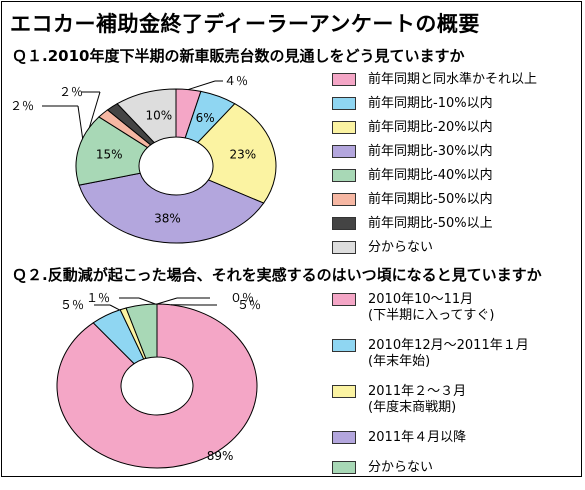  What do you see at coordinates (452, 80) in the screenshot?
I see `q1-legend-label: 前年同期と同水準かそれ以上` at bounding box center [452, 80].